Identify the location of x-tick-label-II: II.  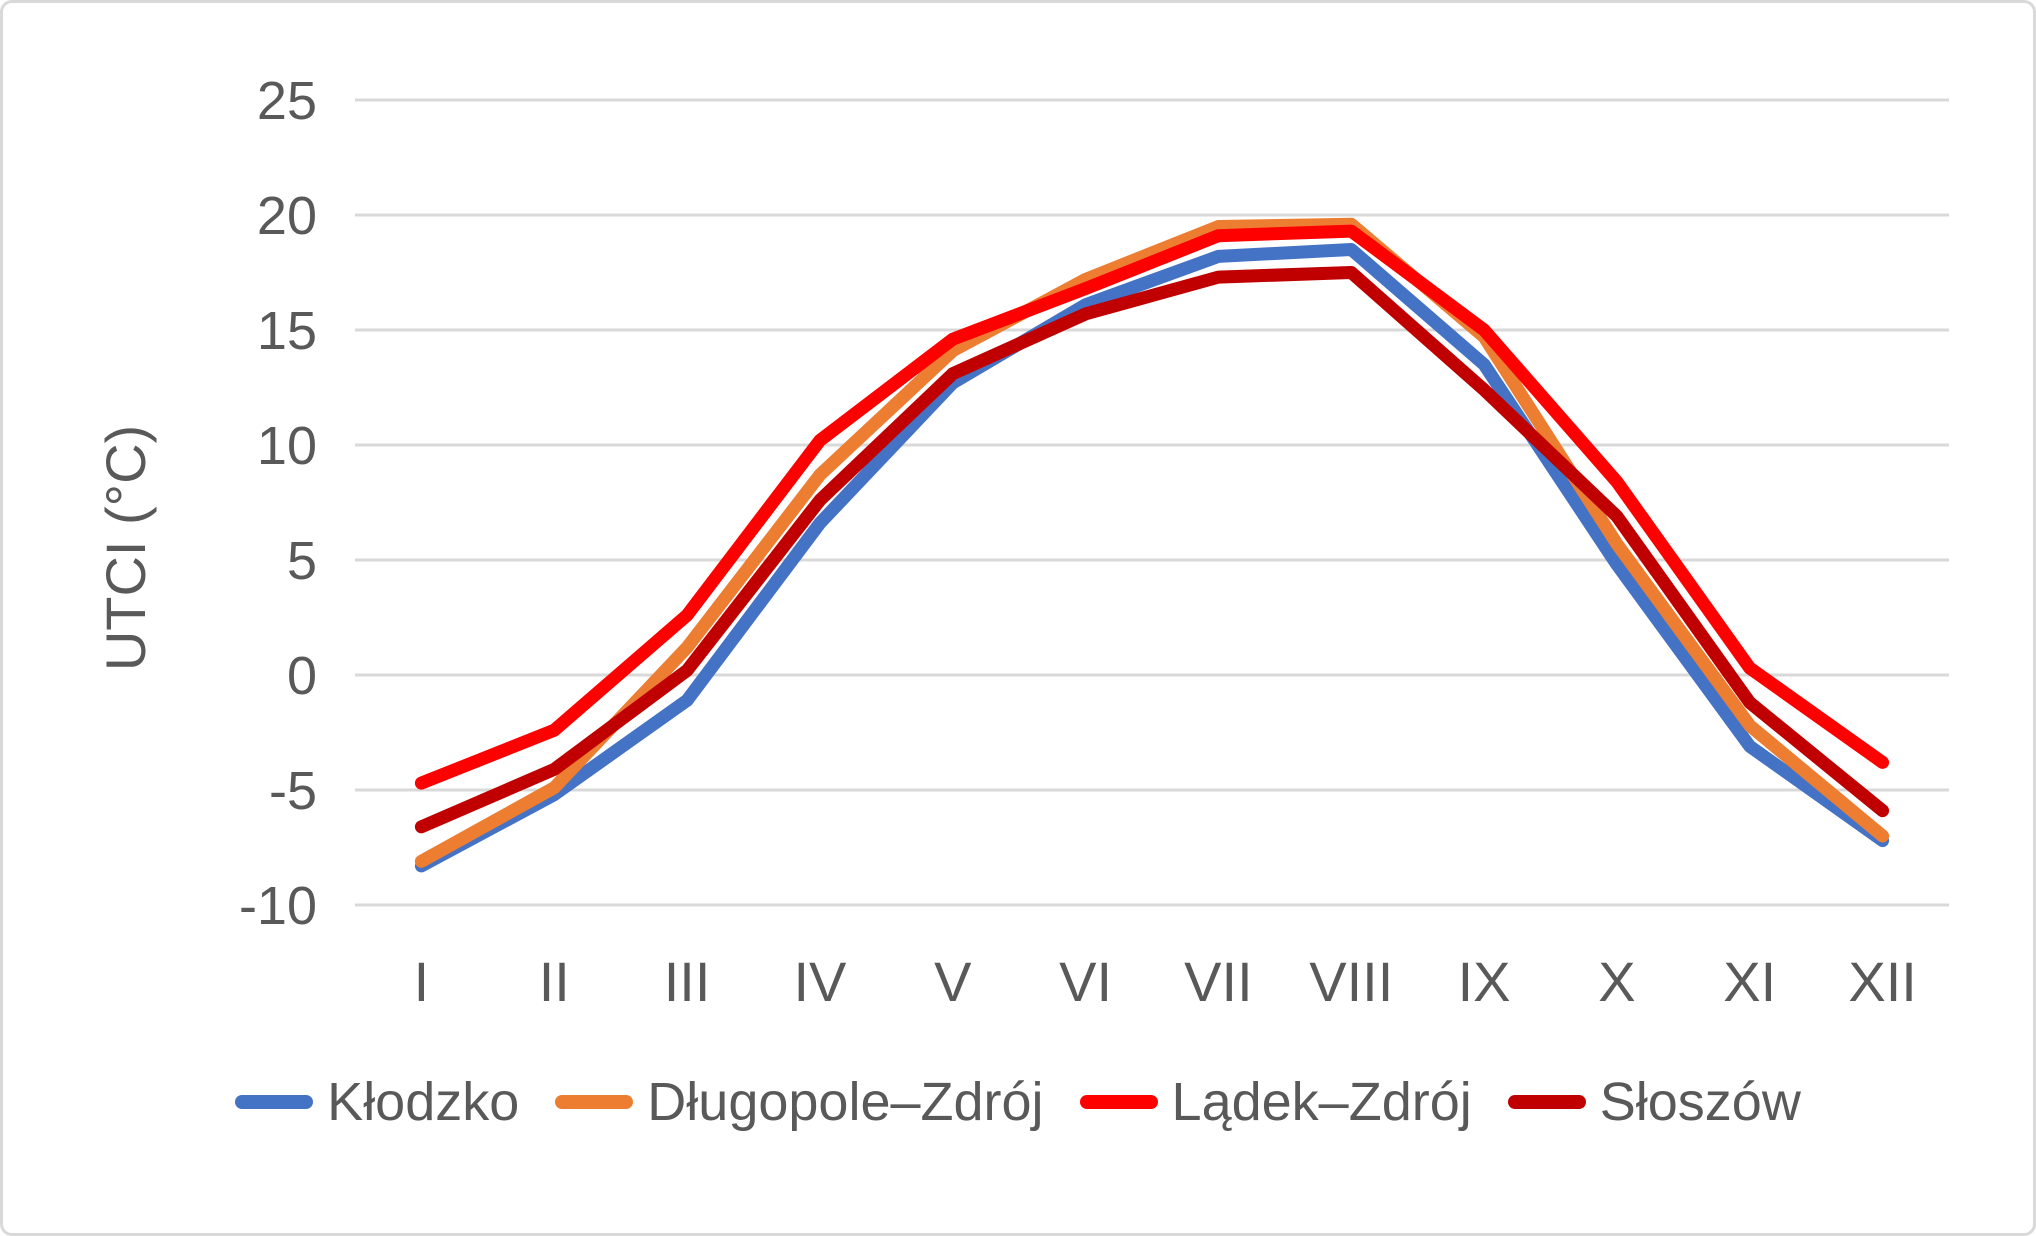
(554, 981).